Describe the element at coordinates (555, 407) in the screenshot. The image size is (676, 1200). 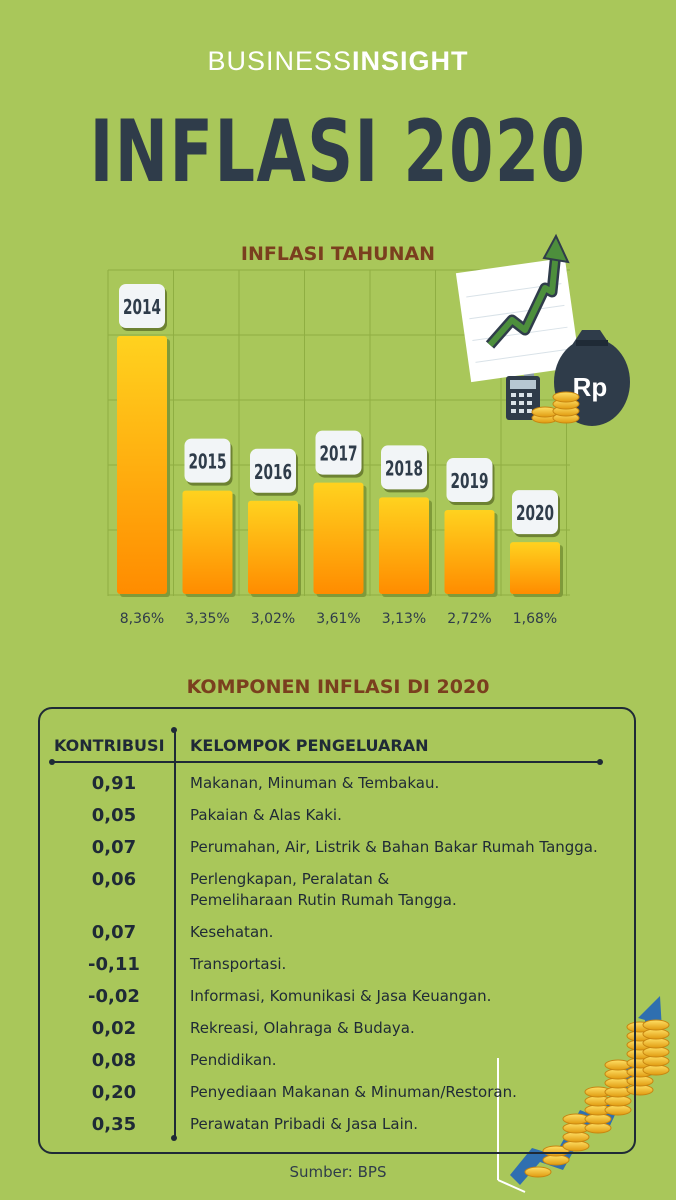
I see `coins-icon` at that location.